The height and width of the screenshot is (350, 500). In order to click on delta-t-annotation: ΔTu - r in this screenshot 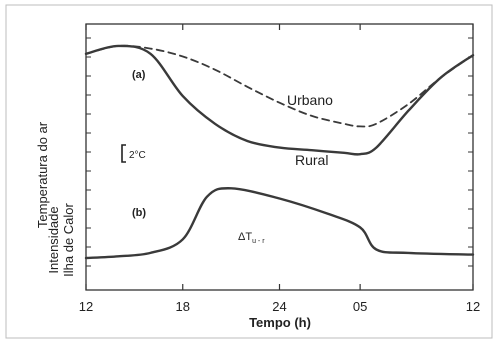, I will do `click(251, 238)`.